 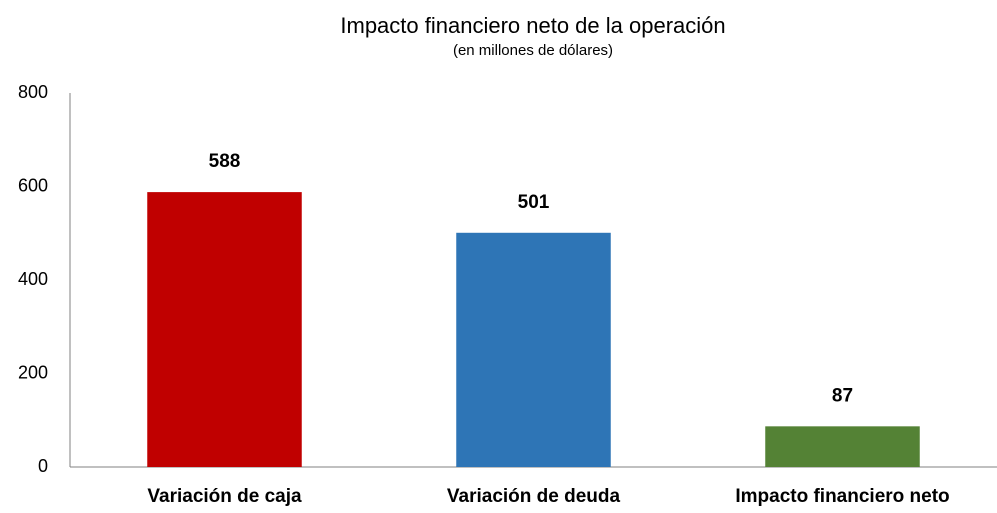 What do you see at coordinates (532, 25) in the screenshot?
I see `chart-title: Impacto financiero neto de la operación` at bounding box center [532, 25].